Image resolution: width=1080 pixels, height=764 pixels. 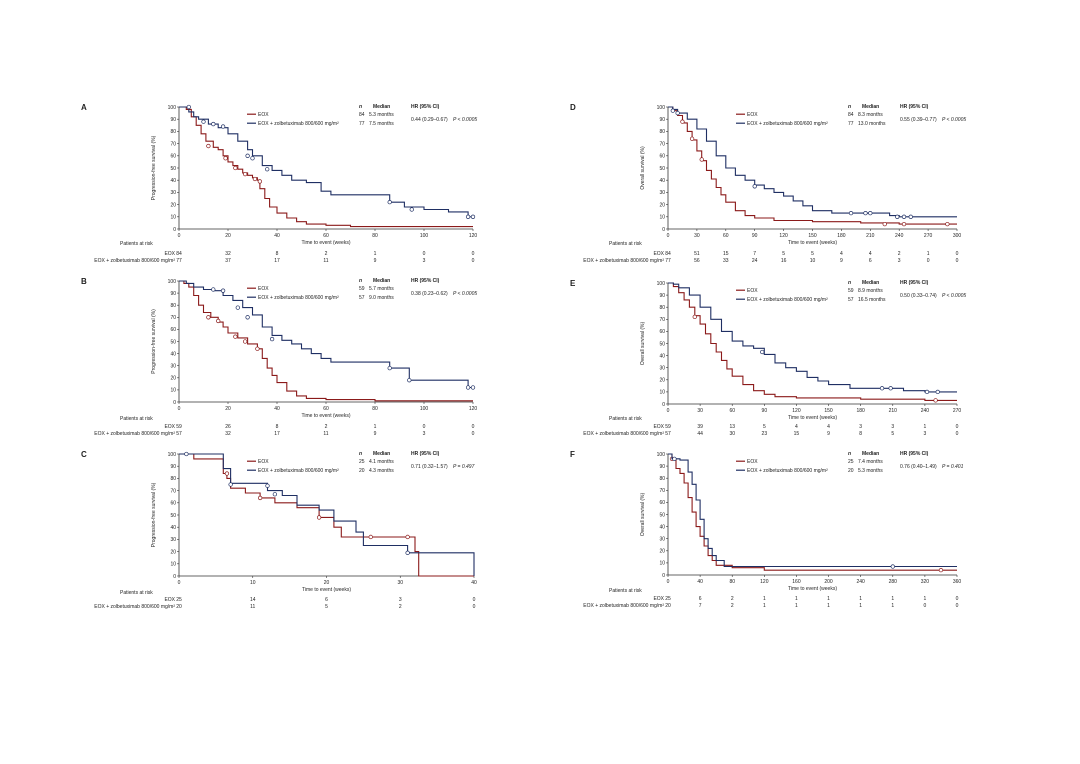 I want to click on panel-letter: E, so click(x=573, y=283).